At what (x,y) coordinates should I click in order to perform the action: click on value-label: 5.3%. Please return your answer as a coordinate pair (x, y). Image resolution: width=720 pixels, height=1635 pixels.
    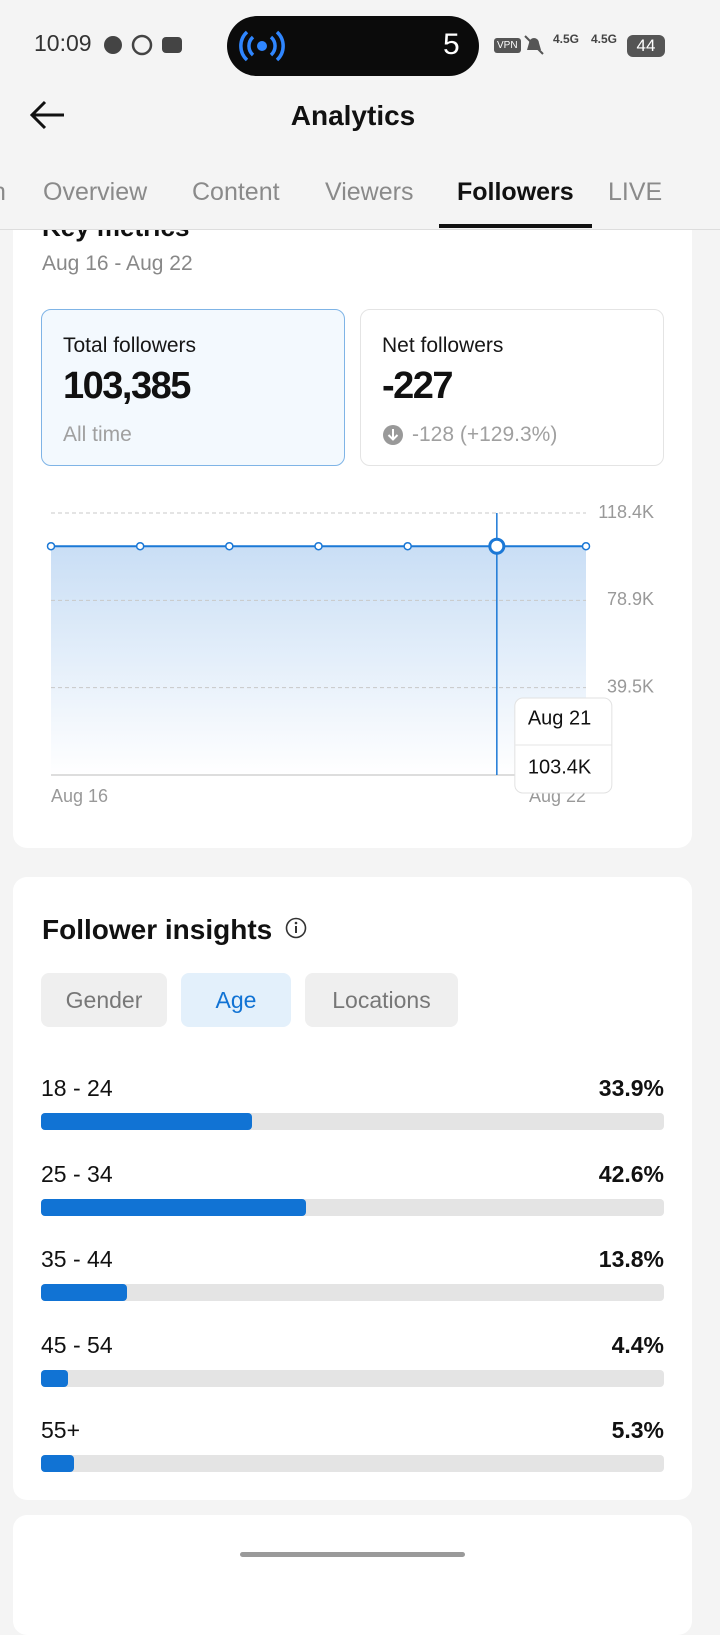
    Looking at the image, I should click on (637, 1430).